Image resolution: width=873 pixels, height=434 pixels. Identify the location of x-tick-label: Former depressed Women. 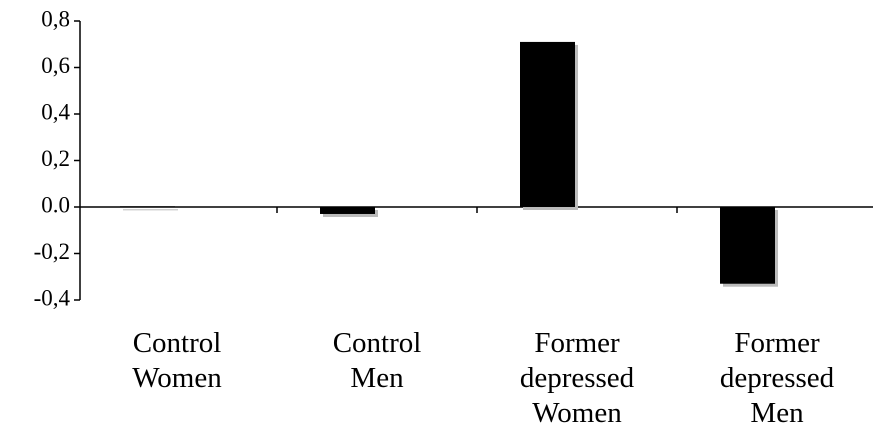
(577, 378).